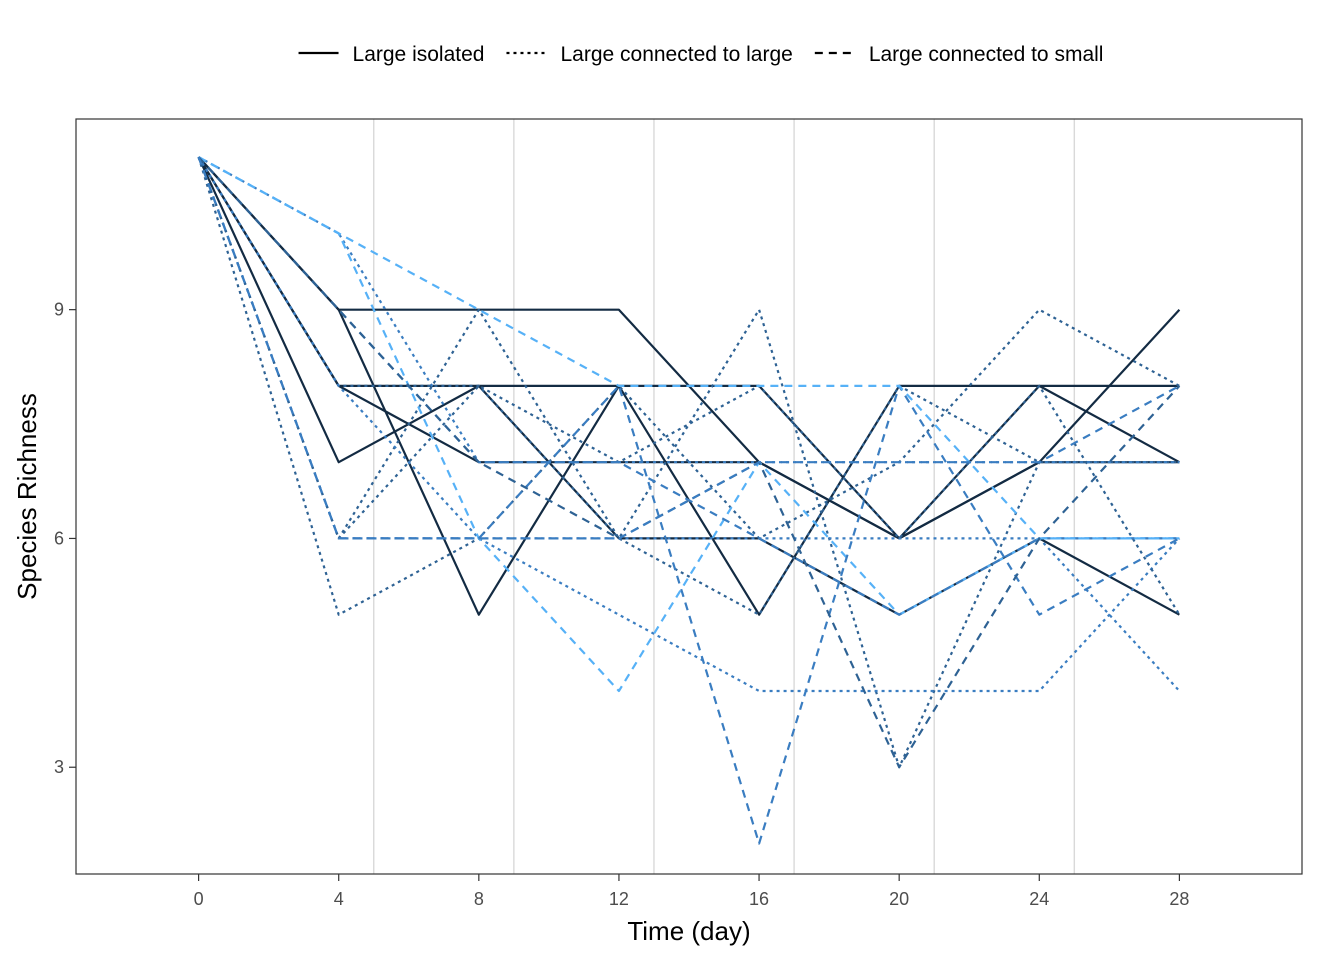 The image size is (1344, 960). What do you see at coordinates (59, 310) in the screenshot?
I see `y-tick-label-2: 9` at bounding box center [59, 310].